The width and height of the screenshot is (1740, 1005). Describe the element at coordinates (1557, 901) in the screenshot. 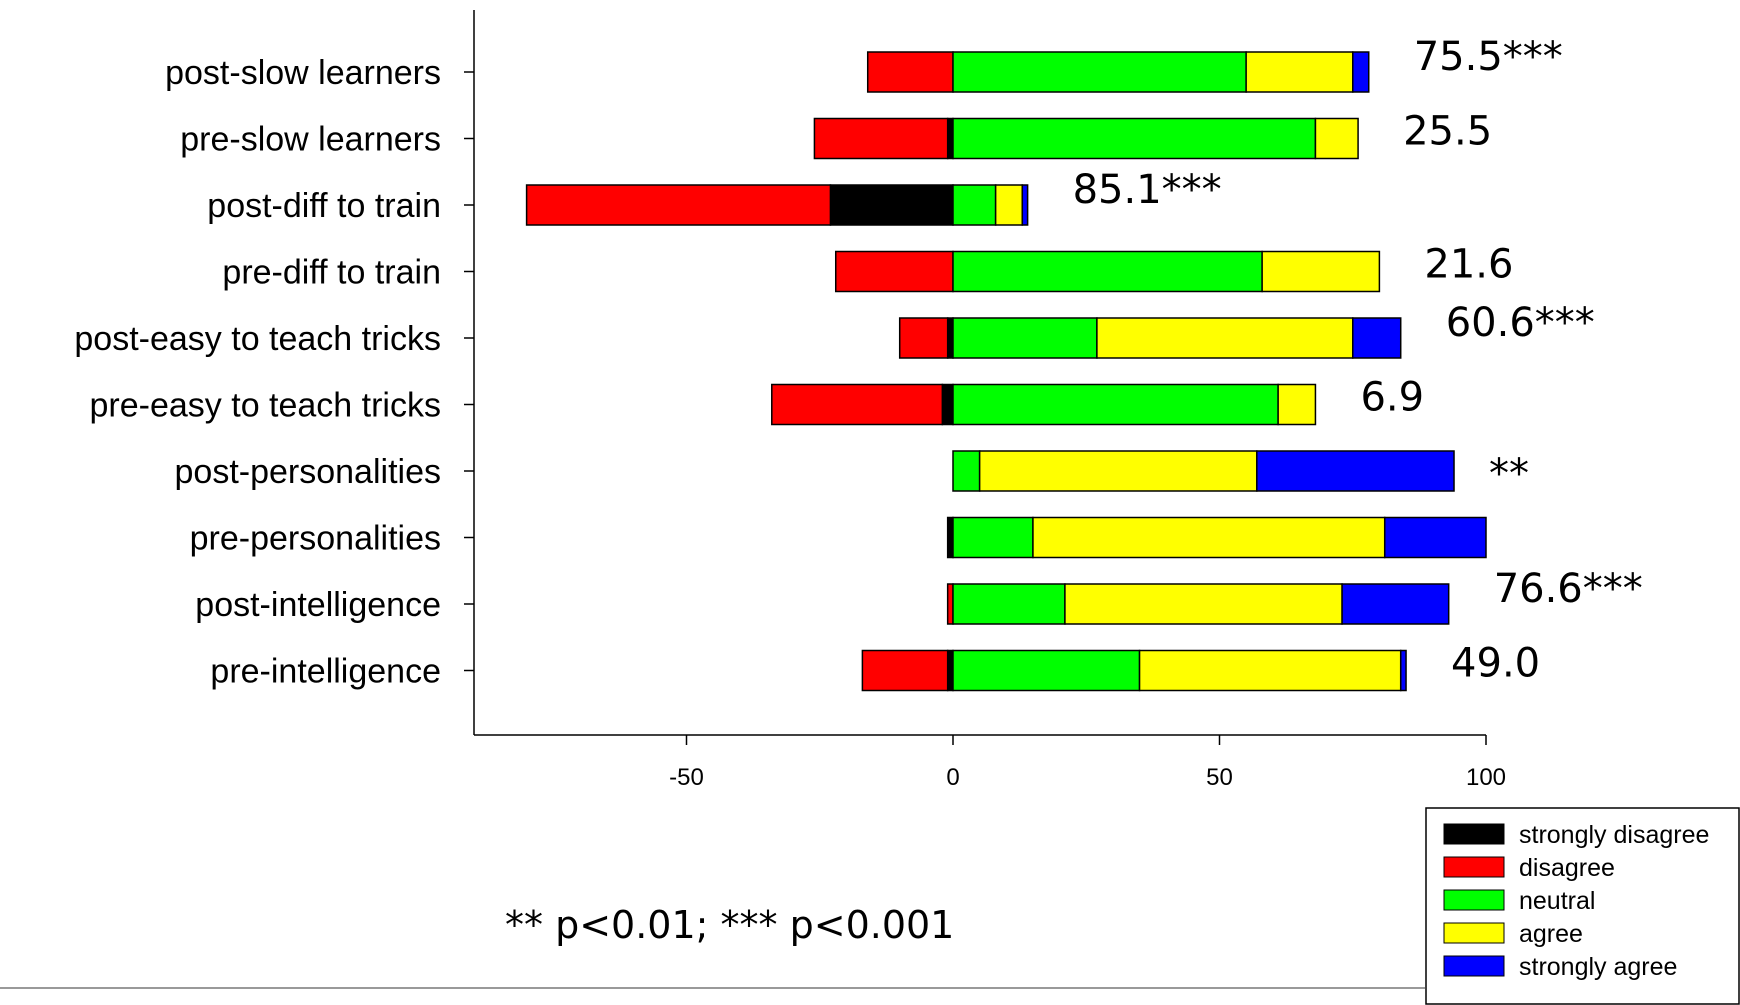

I see `legend-label: neutral` at that location.